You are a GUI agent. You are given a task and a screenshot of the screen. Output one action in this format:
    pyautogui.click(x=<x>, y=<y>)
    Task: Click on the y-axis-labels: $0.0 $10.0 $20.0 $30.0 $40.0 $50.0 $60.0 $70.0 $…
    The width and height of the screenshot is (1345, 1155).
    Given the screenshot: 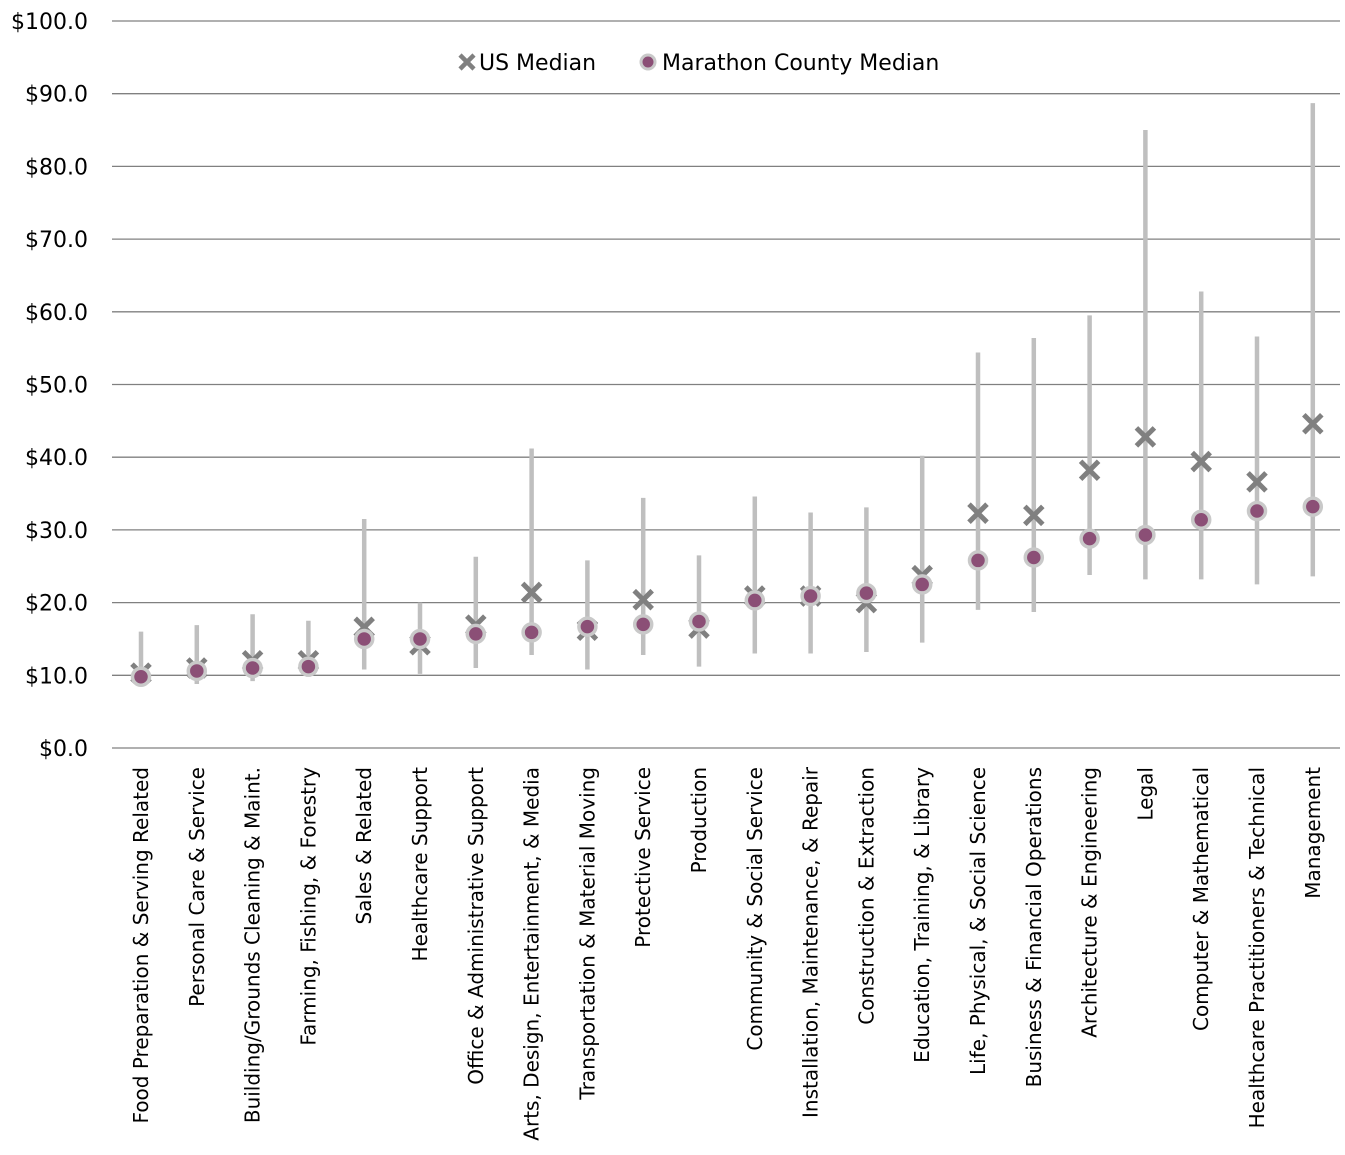 What is the action you would take?
    pyautogui.click(x=49, y=386)
    